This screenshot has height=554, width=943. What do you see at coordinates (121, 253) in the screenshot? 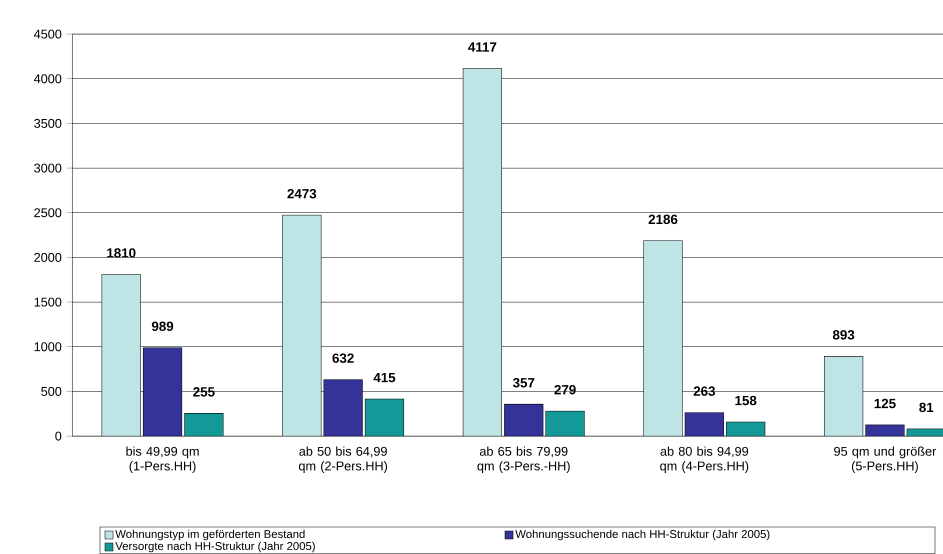
I see `data-label: 1810` at bounding box center [121, 253].